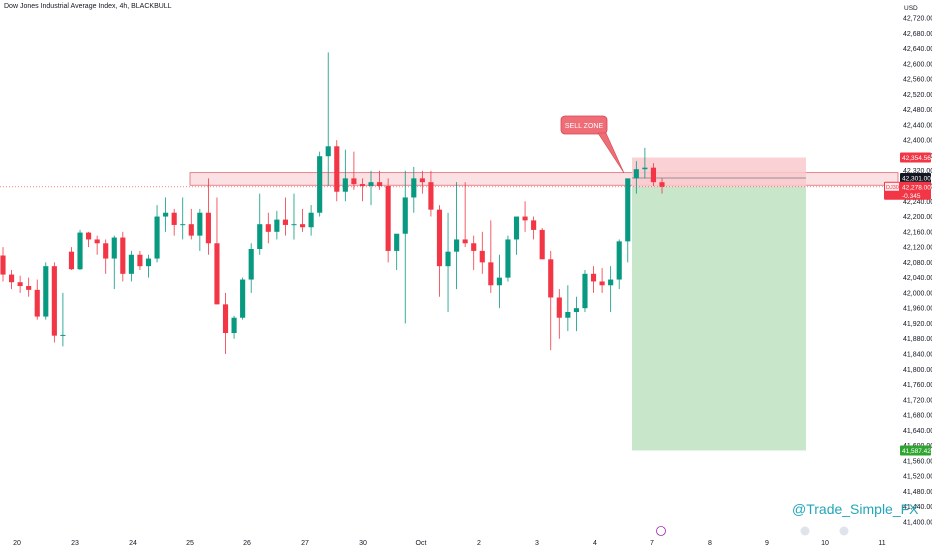  I want to click on y-tick-label: 42,720.00, so click(917, 19).